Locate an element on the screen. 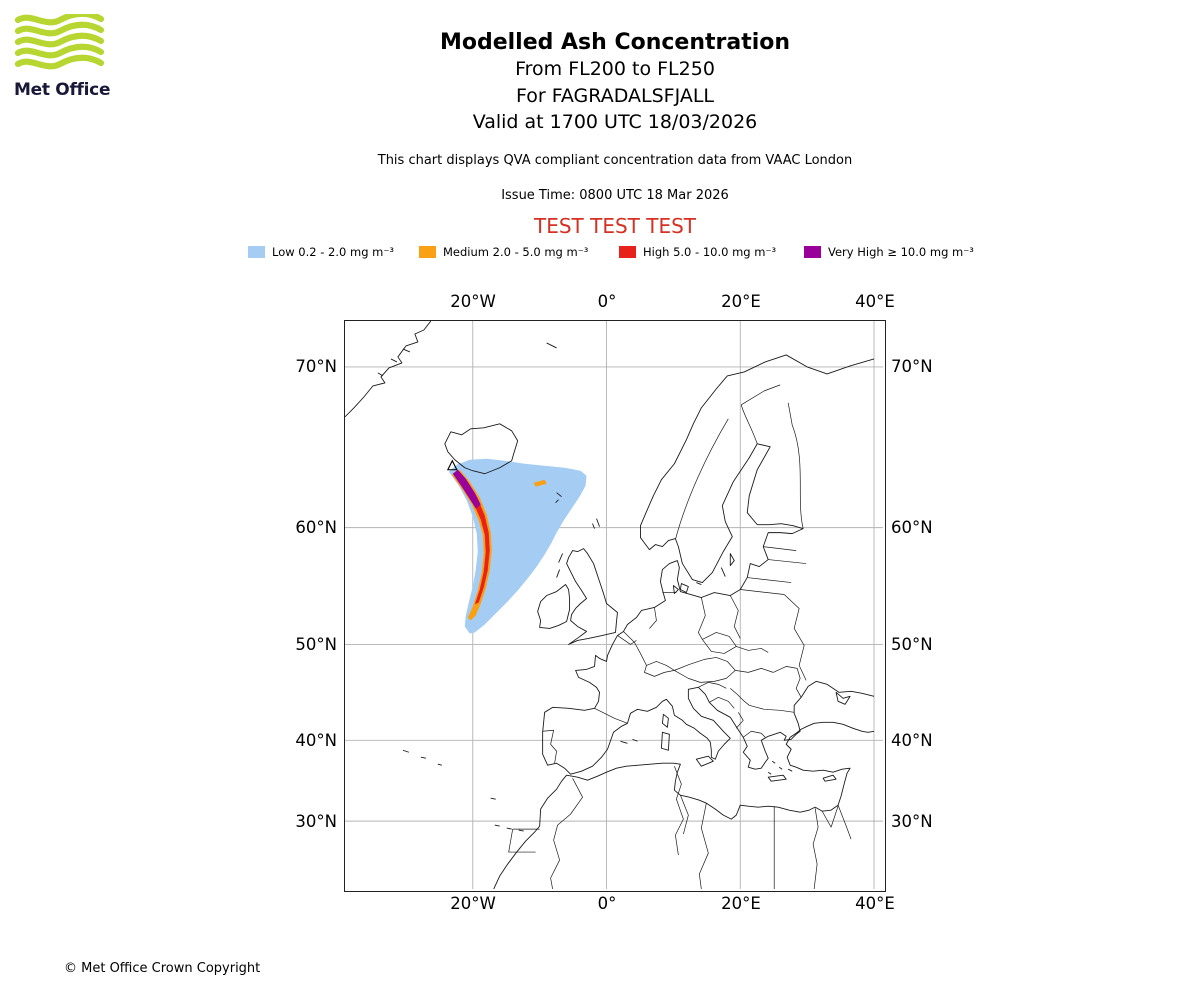 Image resolution: width=1200 pixels, height=1000 pixels. legend-item-very-high: Very High ≥ 10.0 mg m⁻³ is located at coordinates (889, 252).